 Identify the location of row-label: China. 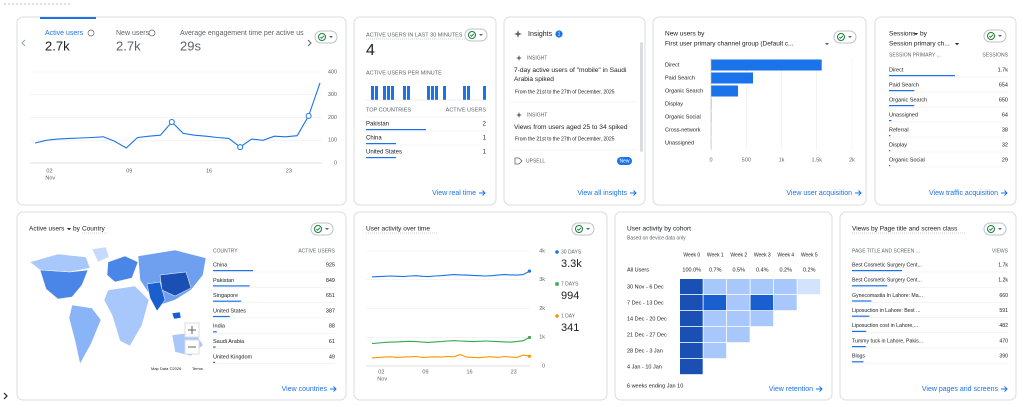
(220, 265).